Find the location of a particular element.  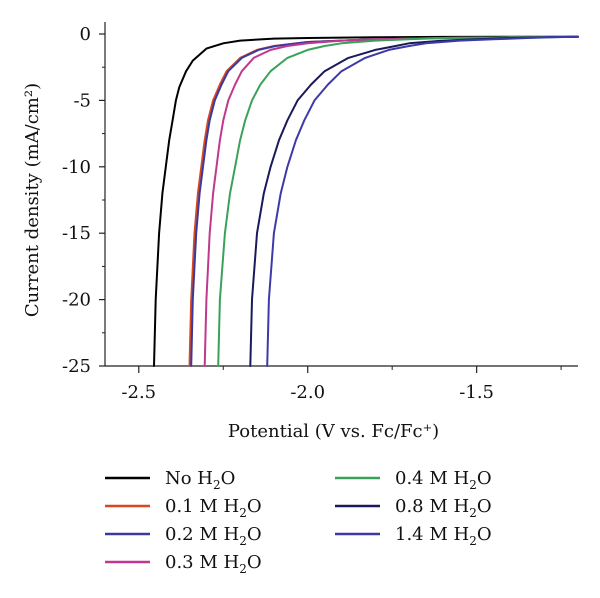

x-axis-title: Potential (V vs. Fc/Fc⁺) is located at coordinates (333, 431).